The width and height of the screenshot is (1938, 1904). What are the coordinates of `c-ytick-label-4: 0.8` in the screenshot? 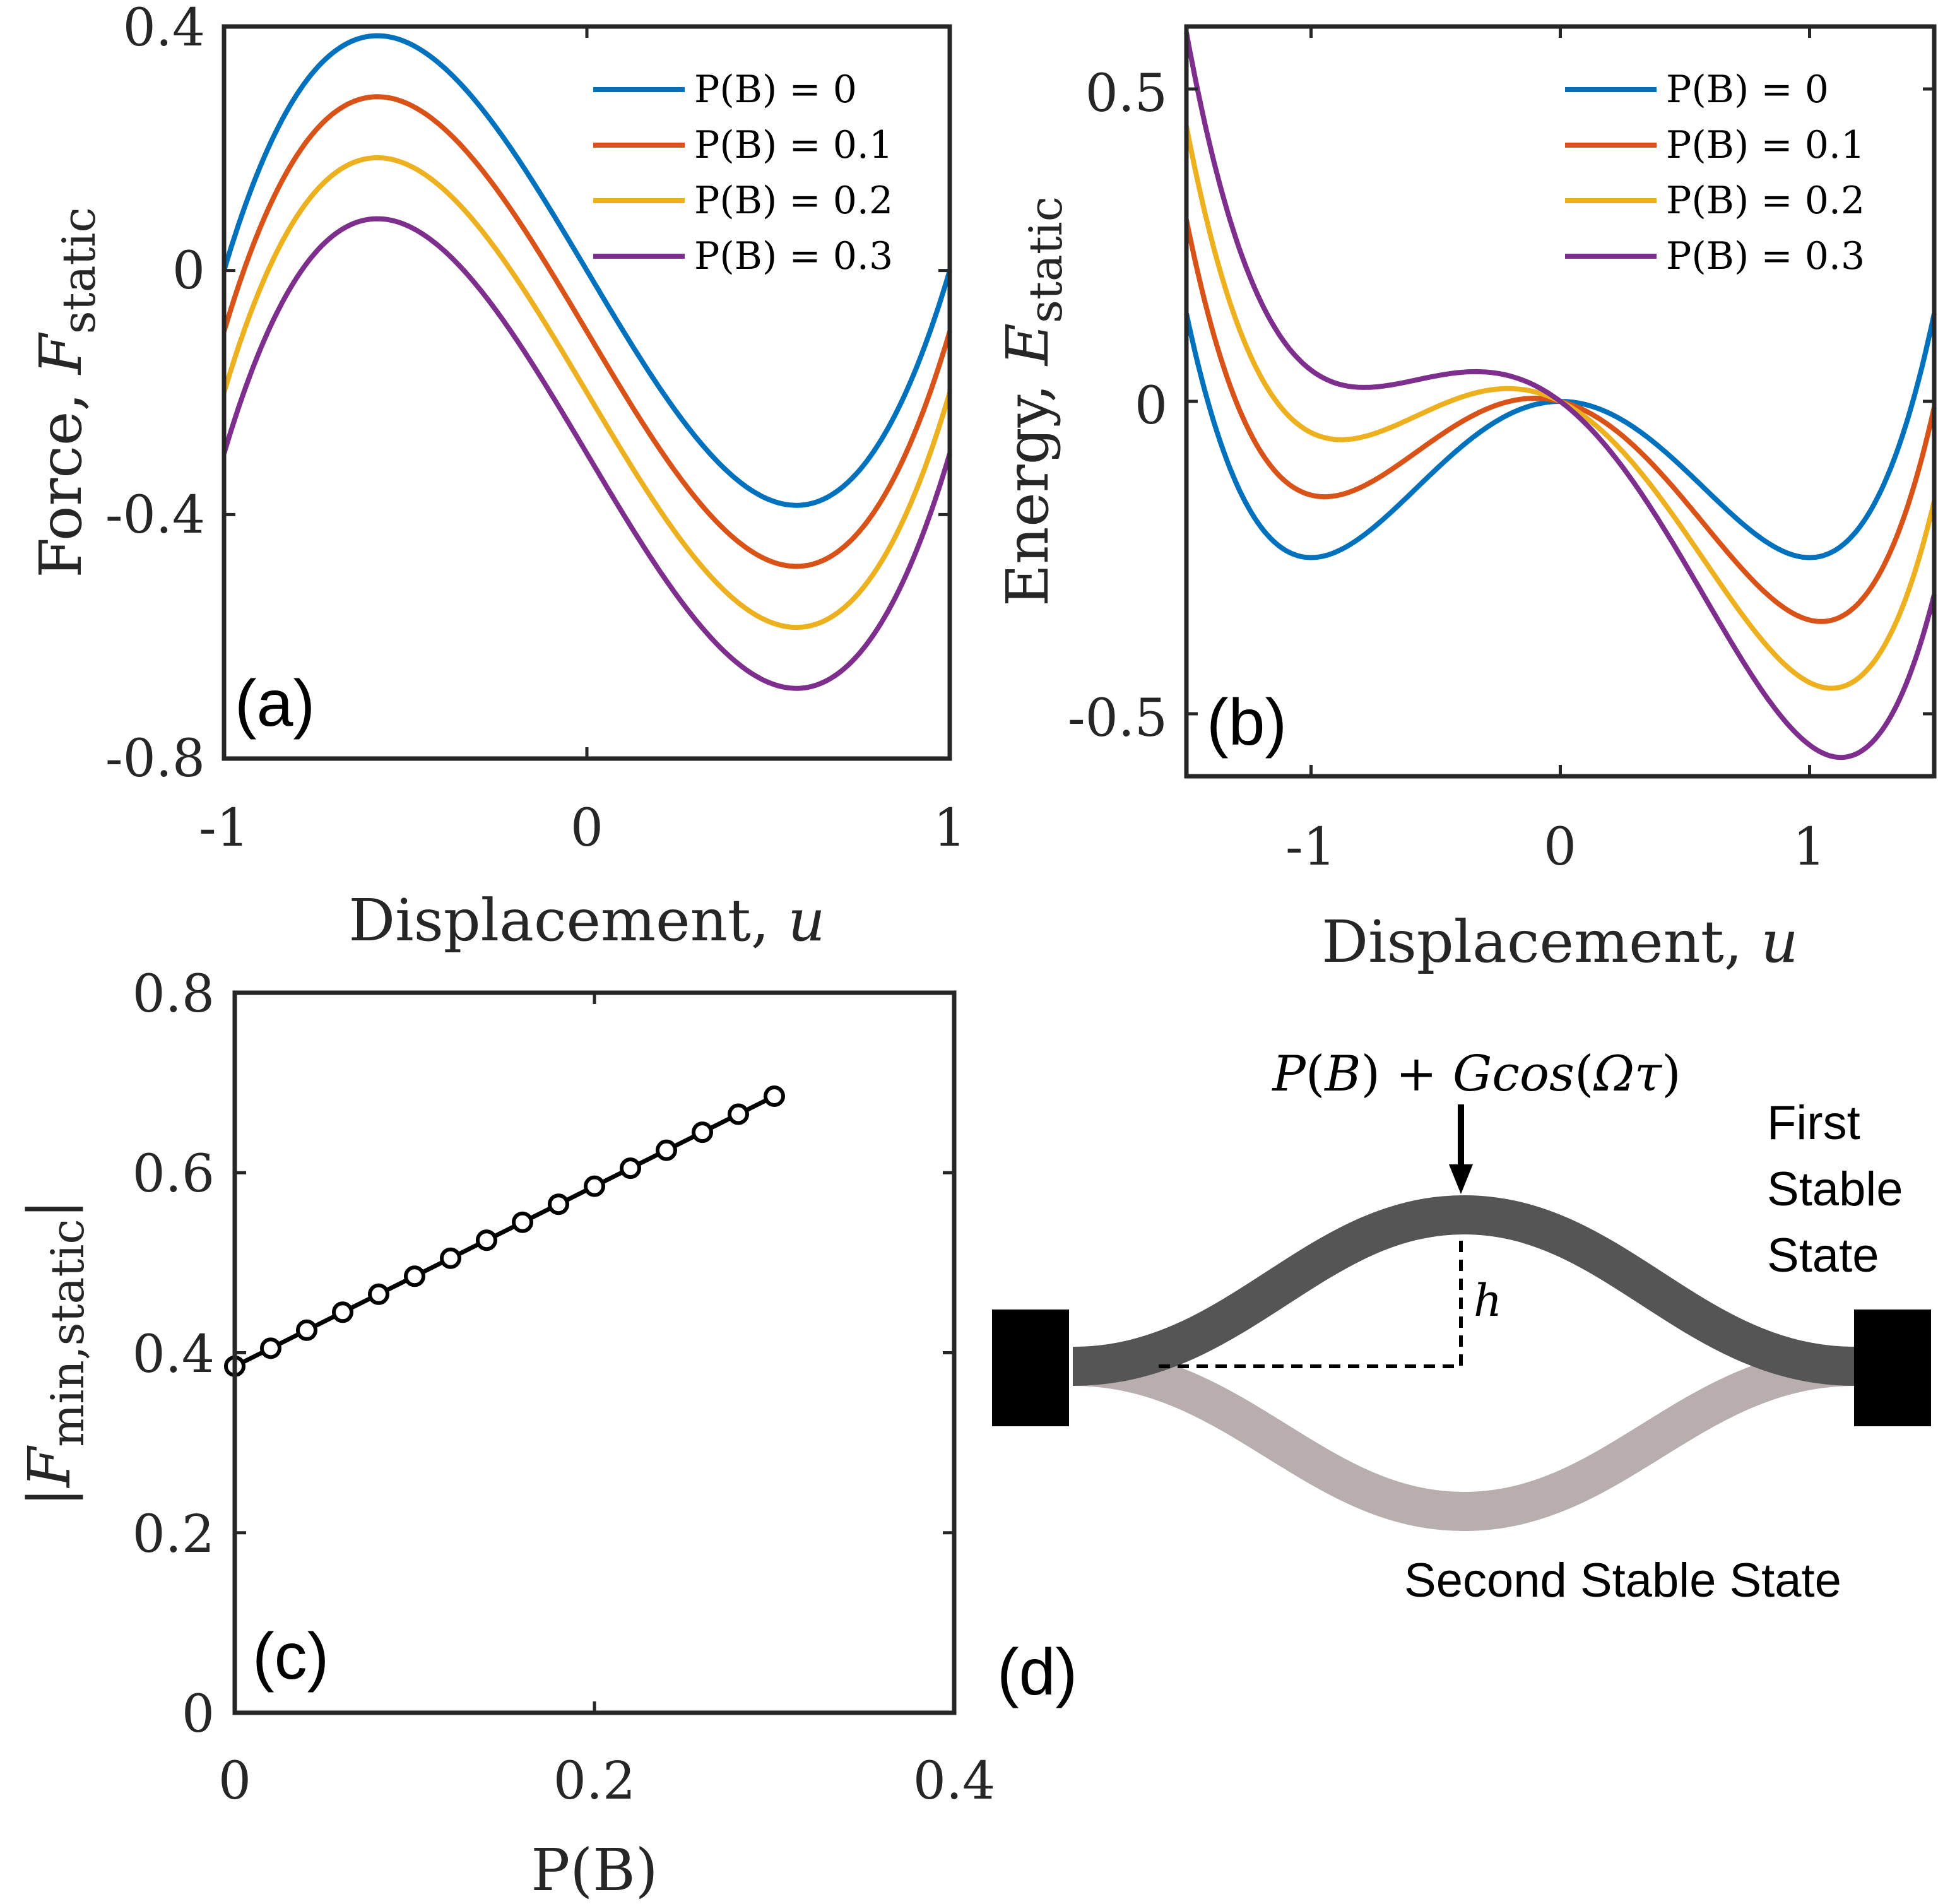 It's located at (174, 994).